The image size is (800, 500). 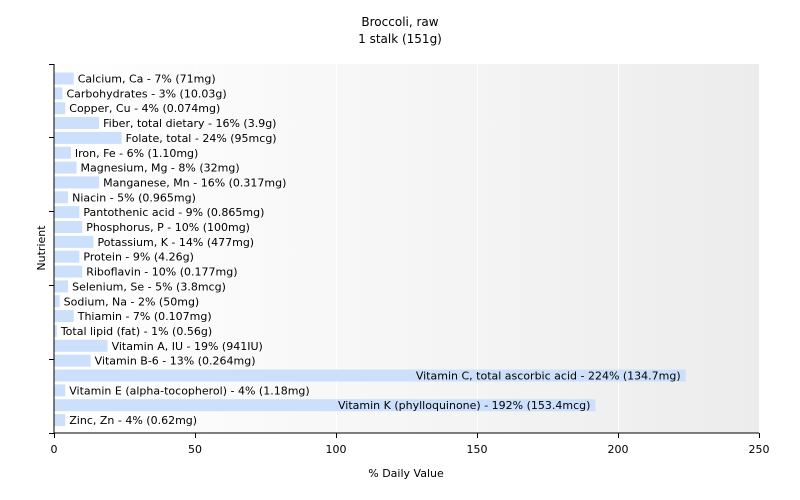 What do you see at coordinates (189, 123) in the screenshot?
I see `bar-label: Fiber, total dietary - 16% (3.9g)` at bounding box center [189, 123].